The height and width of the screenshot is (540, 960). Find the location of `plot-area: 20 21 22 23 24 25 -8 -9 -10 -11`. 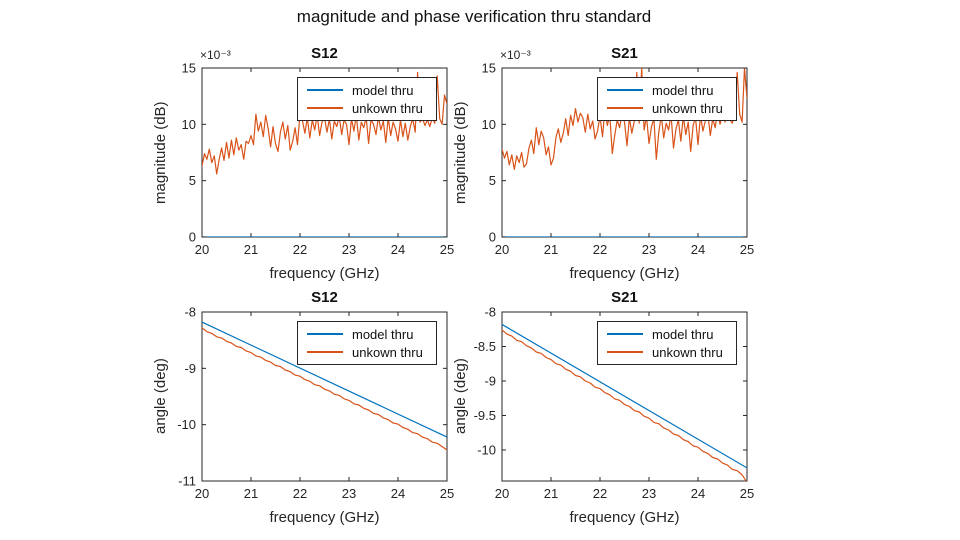

plot-area: 20 21 22 23 24 25 -8 -9 -10 -11 is located at coordinates (315, 403).